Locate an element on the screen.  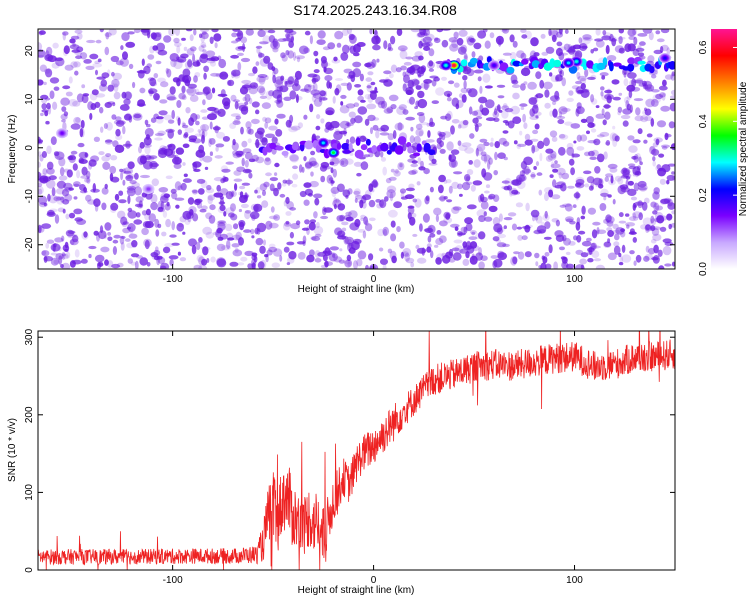
spectrogram-band-cell is located at coordinates (419, 148).